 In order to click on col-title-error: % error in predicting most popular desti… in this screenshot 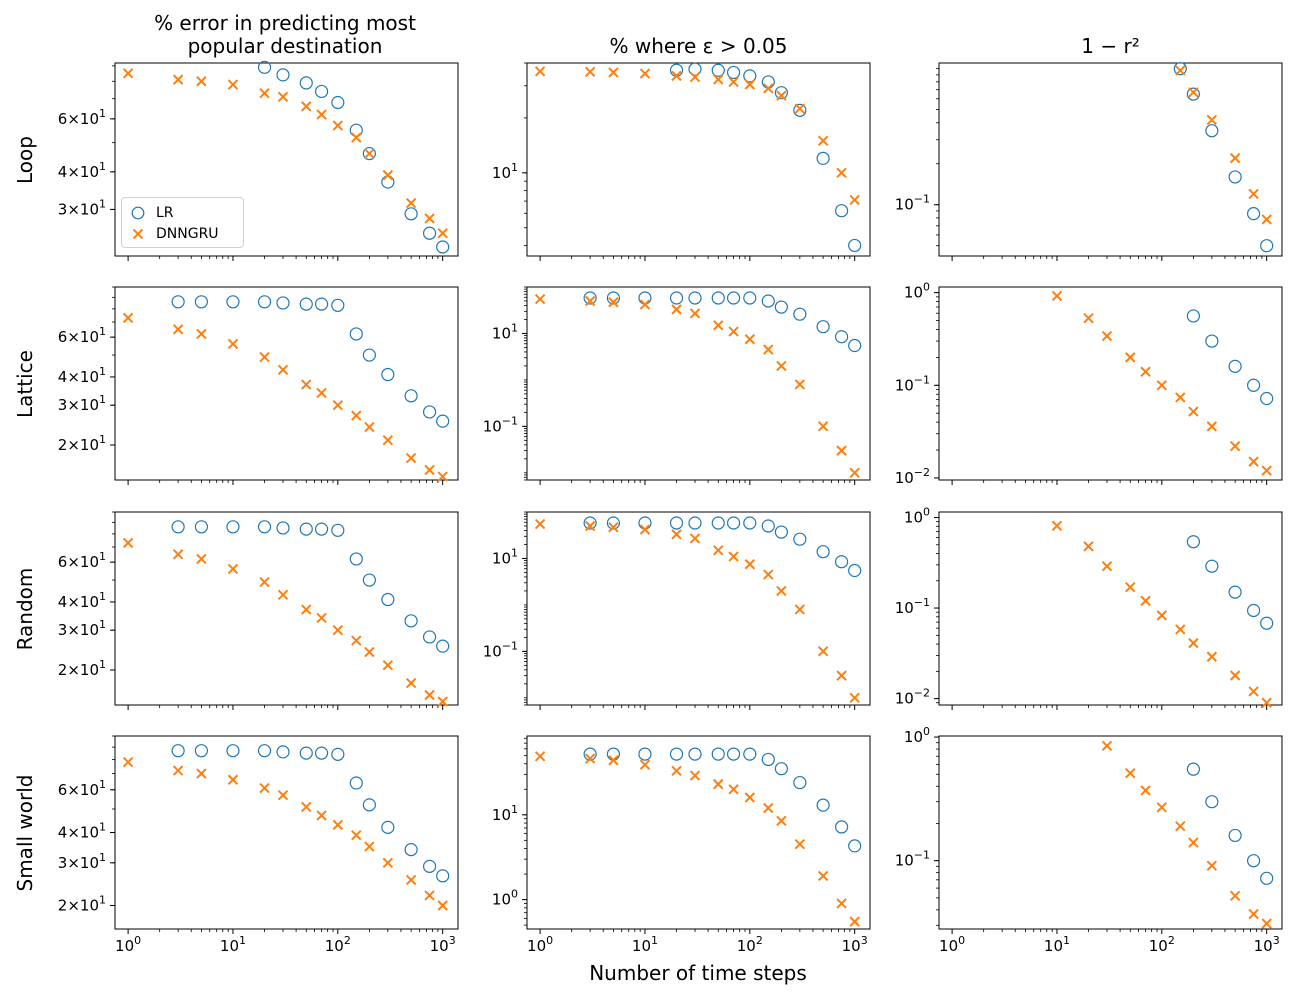, I will do `click(285, 35)`.